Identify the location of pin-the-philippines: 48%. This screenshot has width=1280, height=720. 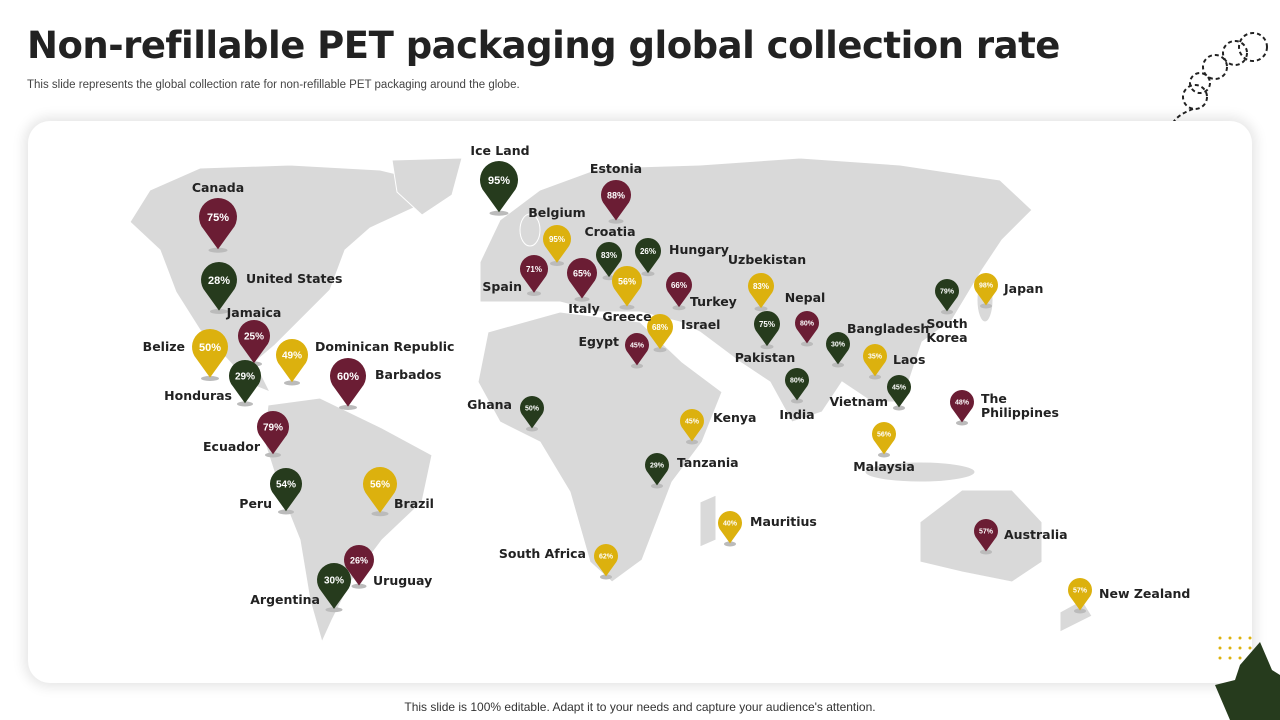
(962, 407).